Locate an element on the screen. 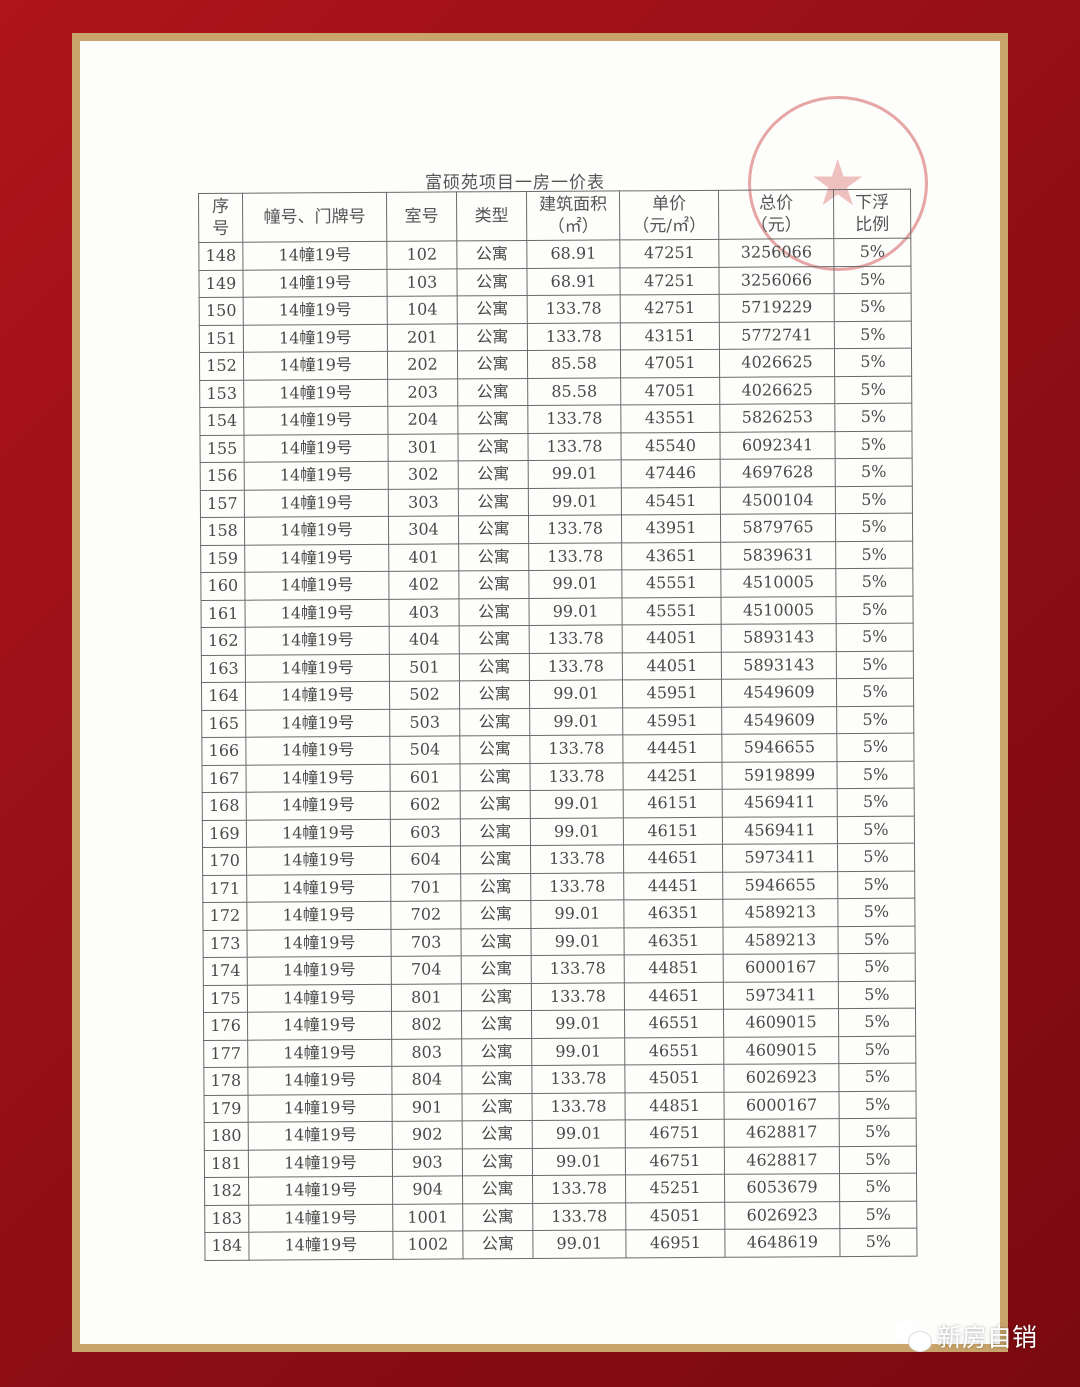 The width and height of the screenshot is (1080, 1387). cell-total-price: 5839631 is located at coordinates (778, 555).